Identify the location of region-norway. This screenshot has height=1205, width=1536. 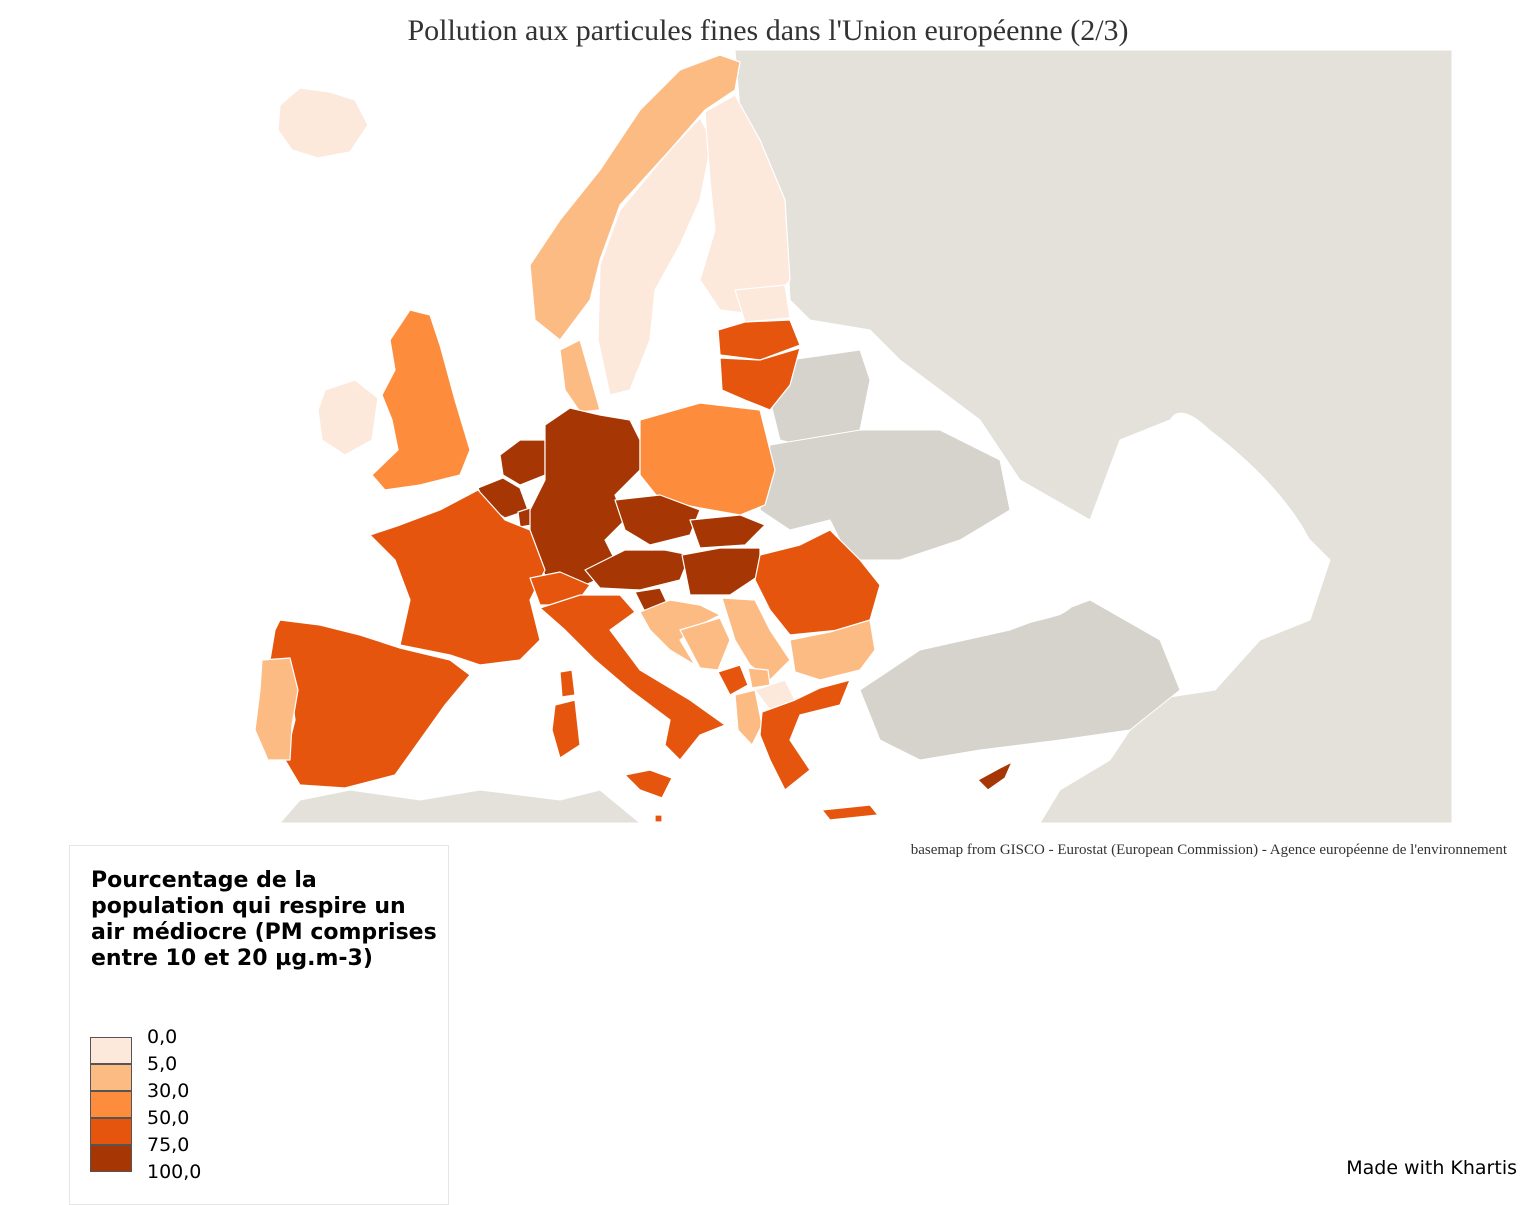
(635, 197).